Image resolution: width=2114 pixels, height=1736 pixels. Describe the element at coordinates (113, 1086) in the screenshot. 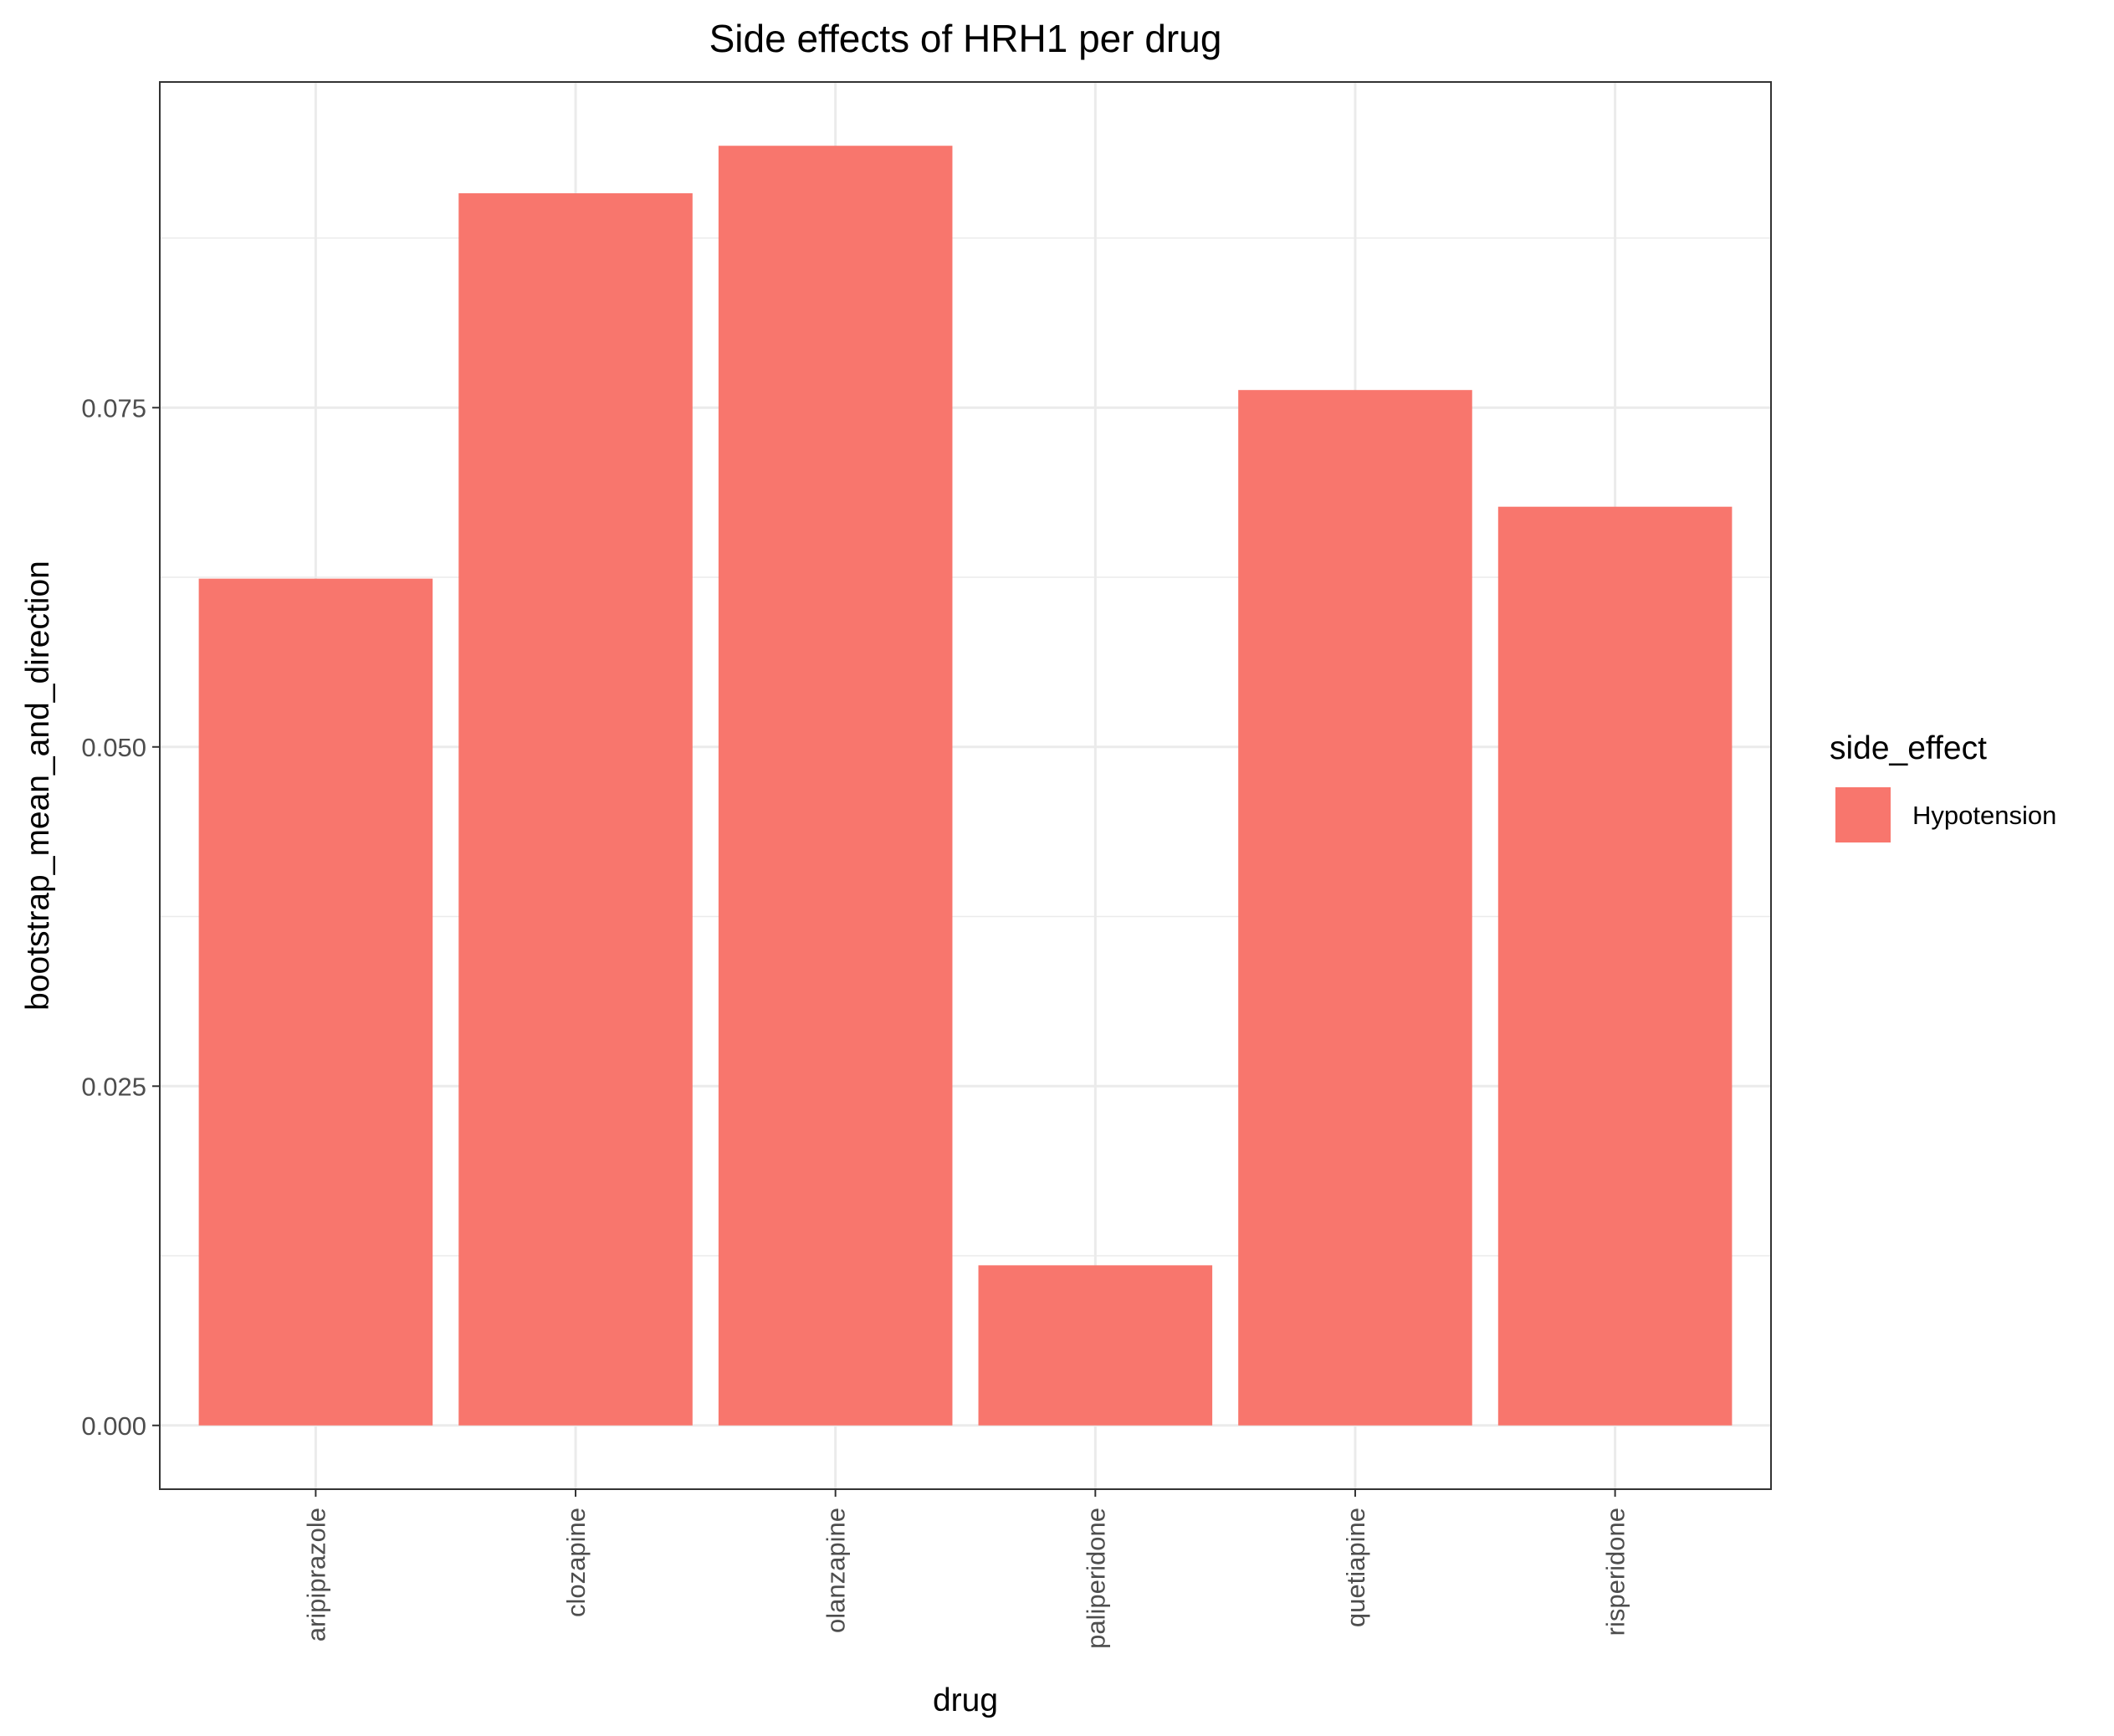

I see `y-tick-label: 0.025` at that location.